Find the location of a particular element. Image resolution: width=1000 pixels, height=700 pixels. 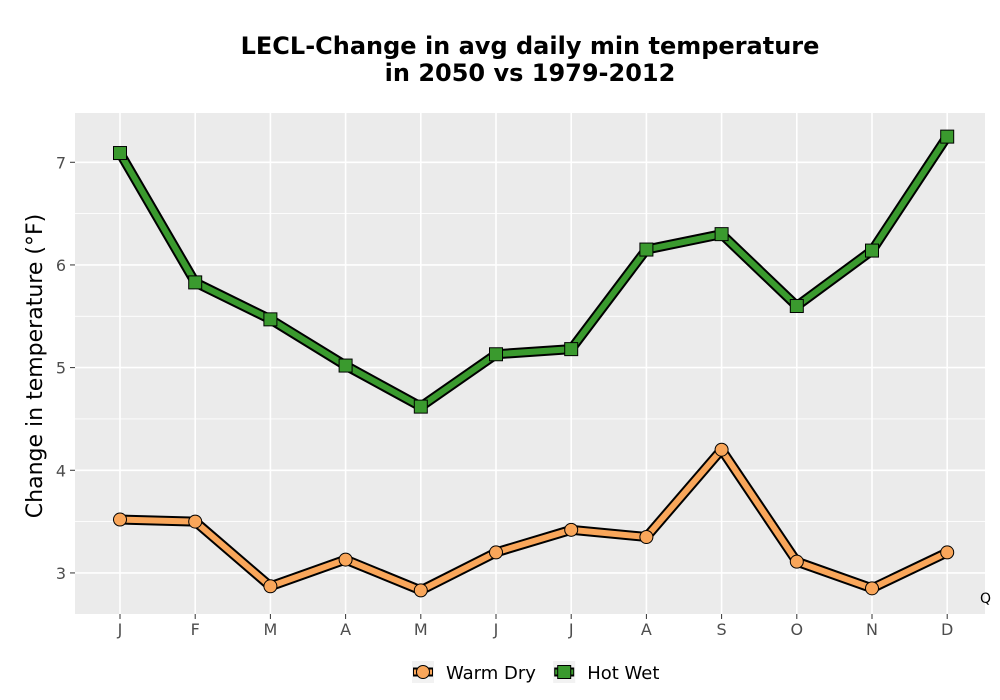

y-tick-label: 7 is located at coordinates (61, 162).